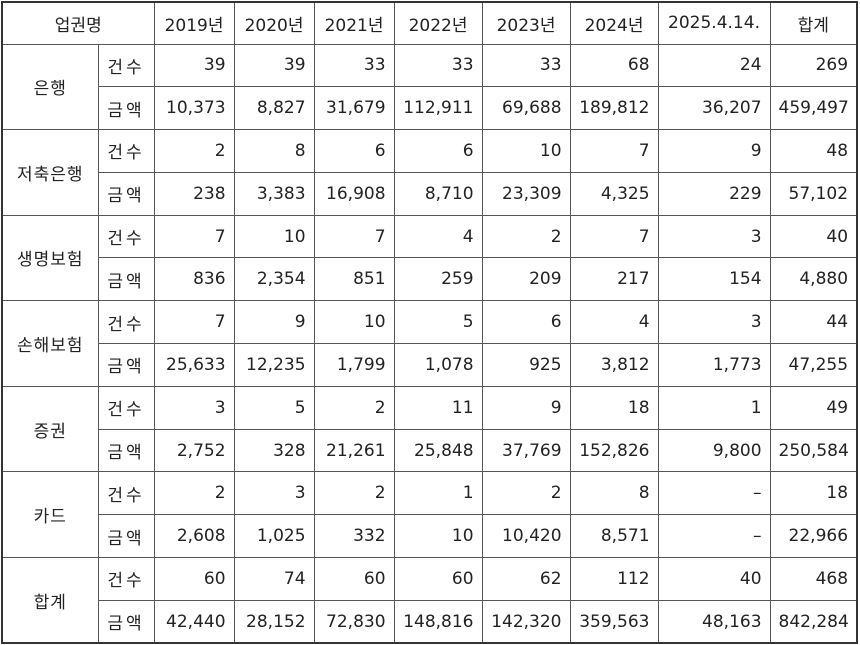 This screenshot has width=860, height=645. I want to click on value-cell: 328, so click(274, 450).